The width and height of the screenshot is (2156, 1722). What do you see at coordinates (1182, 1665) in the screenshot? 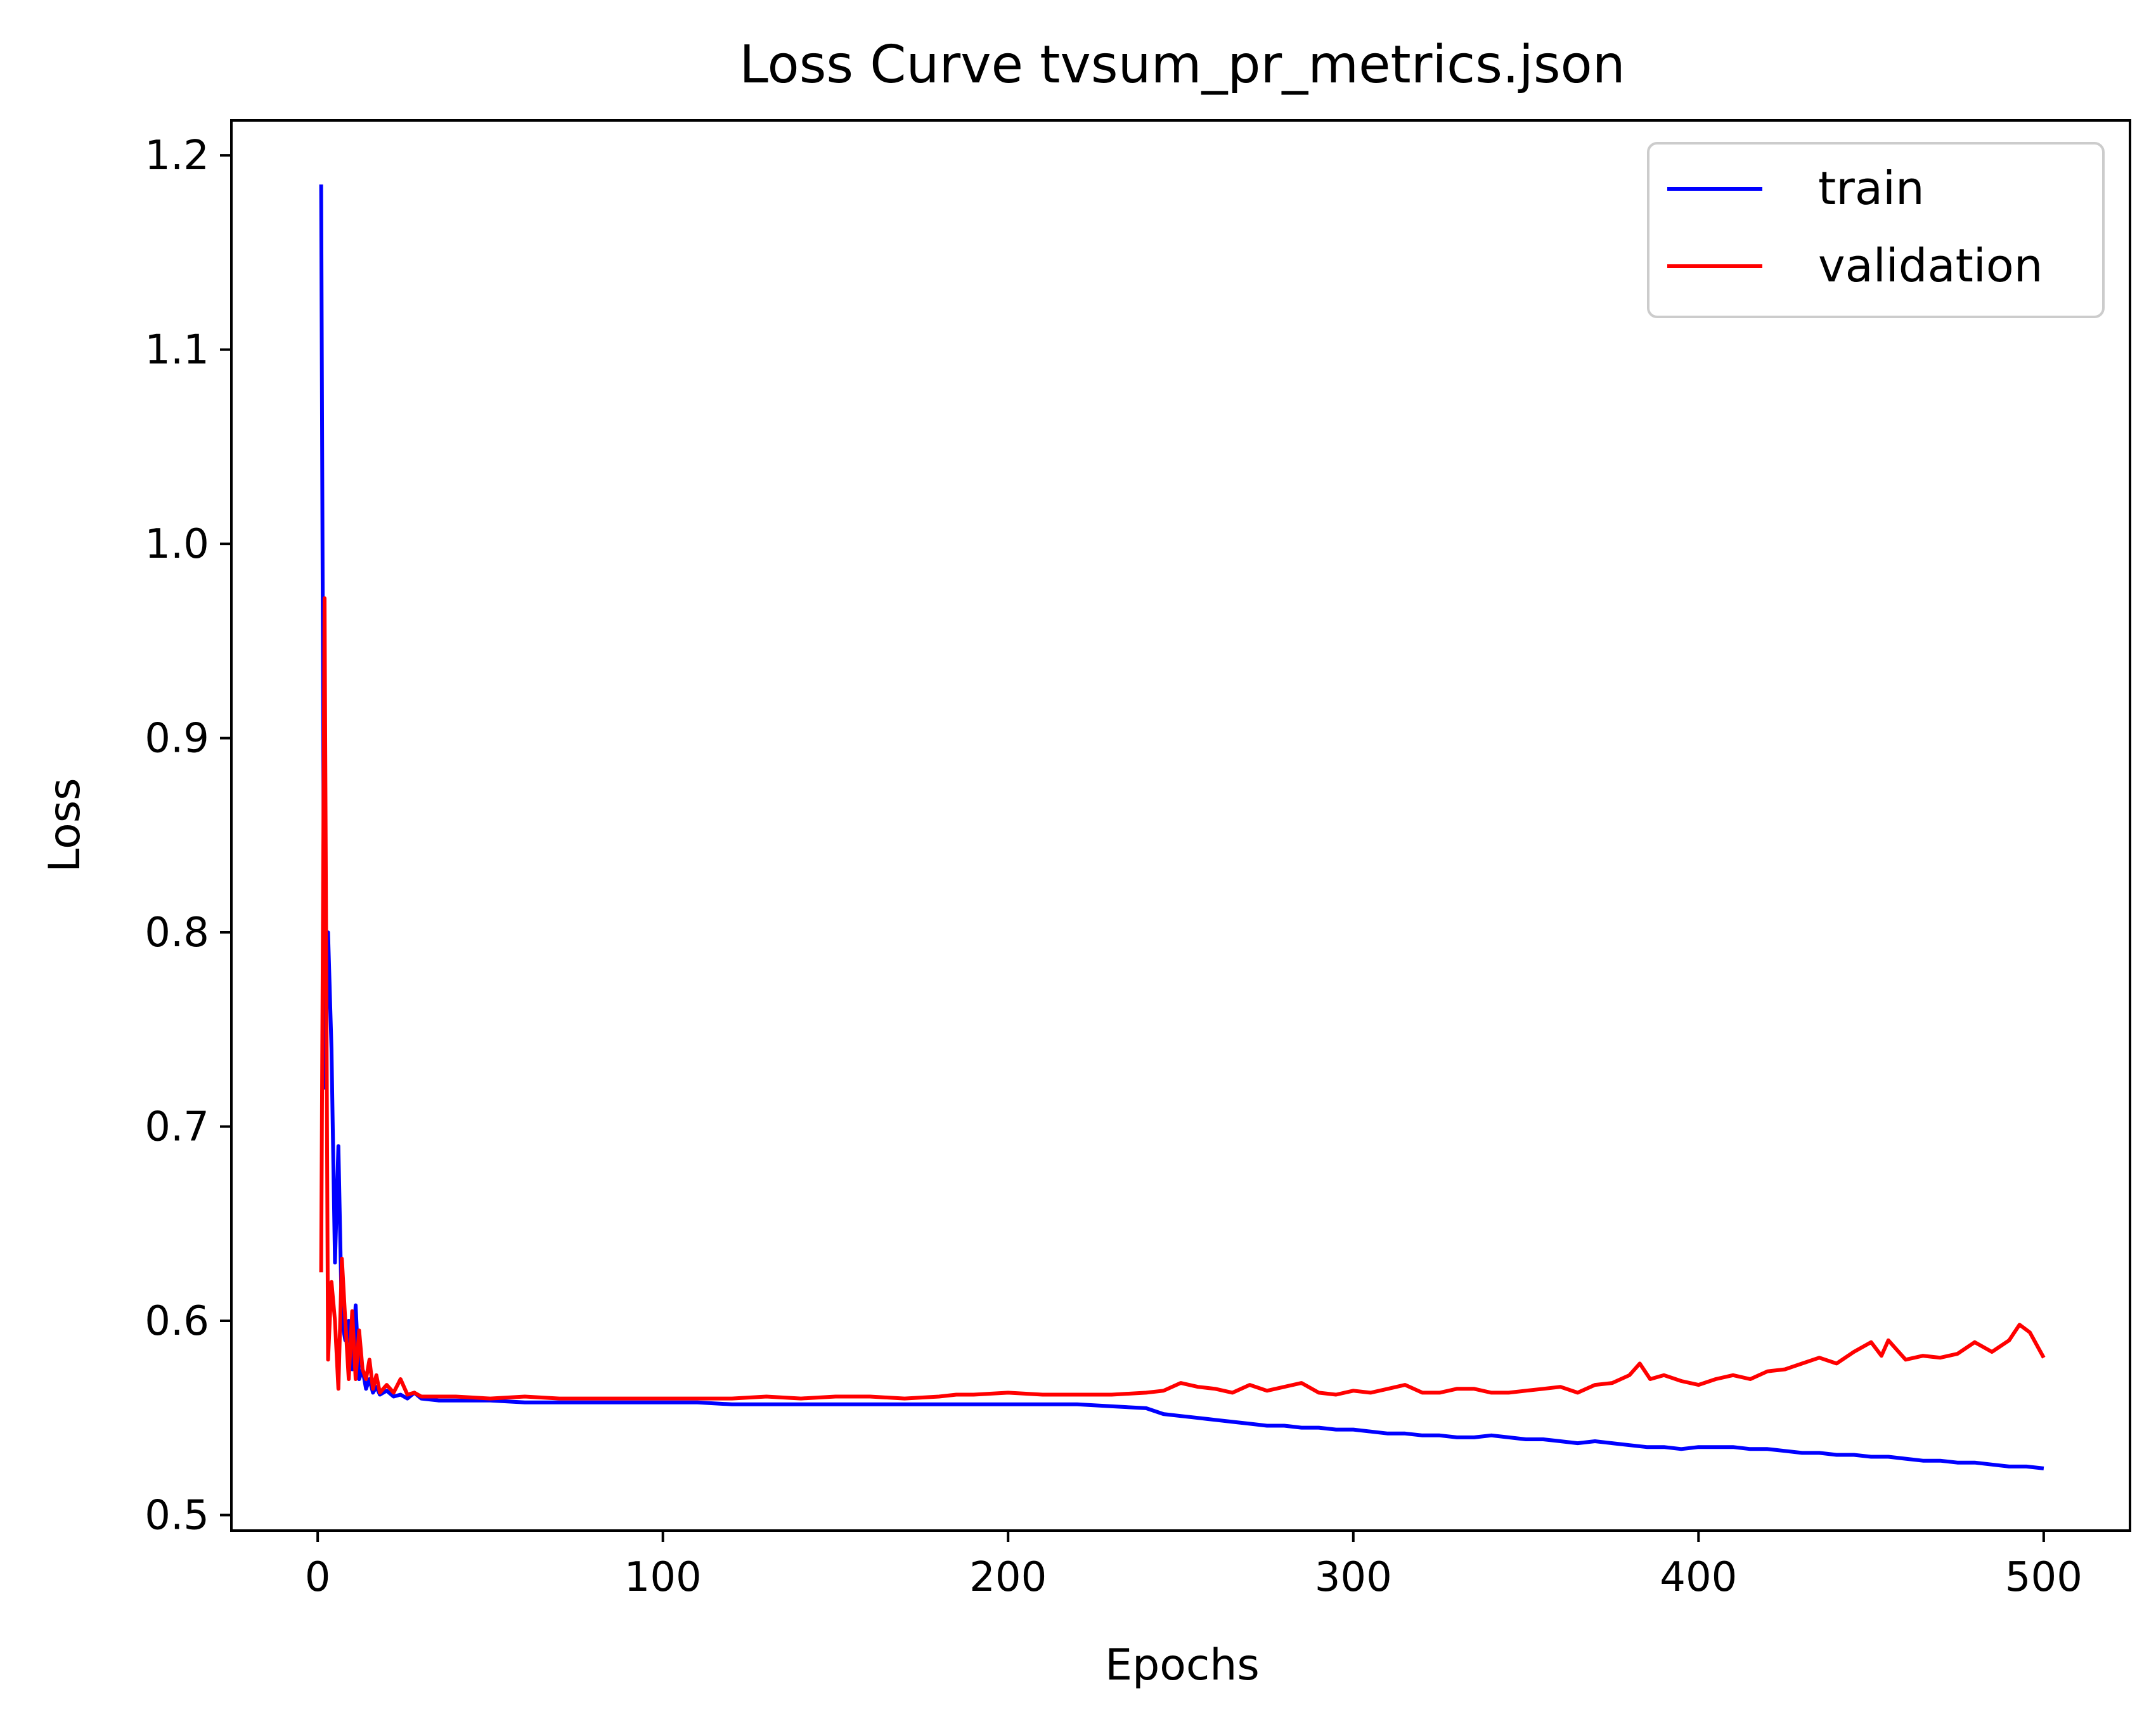
I see `x-axis-label: Epochs` at bounding box center [1182, 1665].